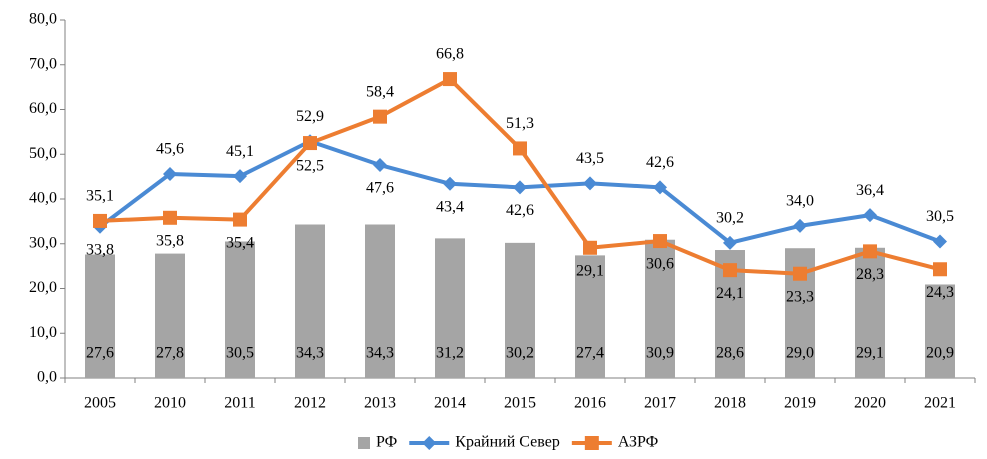 The width and height of the screenshot is (987, 459). Describe the element at coordinates (43, 287) in the screenshot. I see `y-tick-label: 20,0` at that location.